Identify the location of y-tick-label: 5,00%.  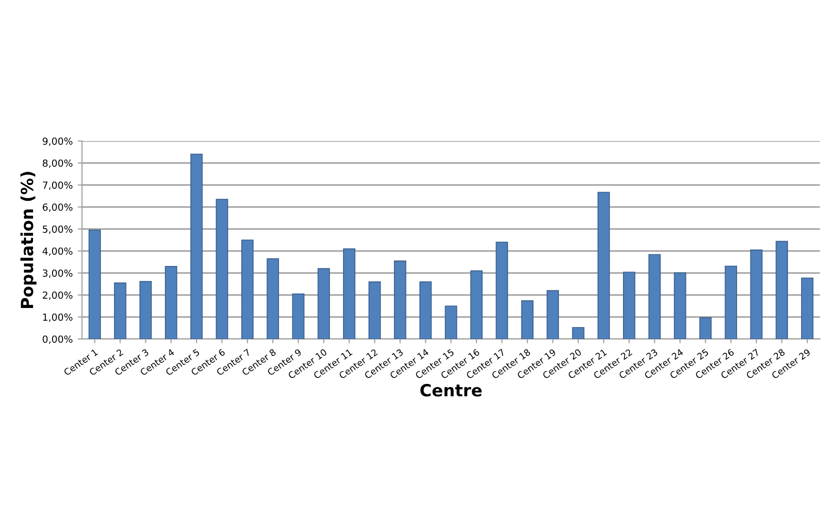
(57, 229).